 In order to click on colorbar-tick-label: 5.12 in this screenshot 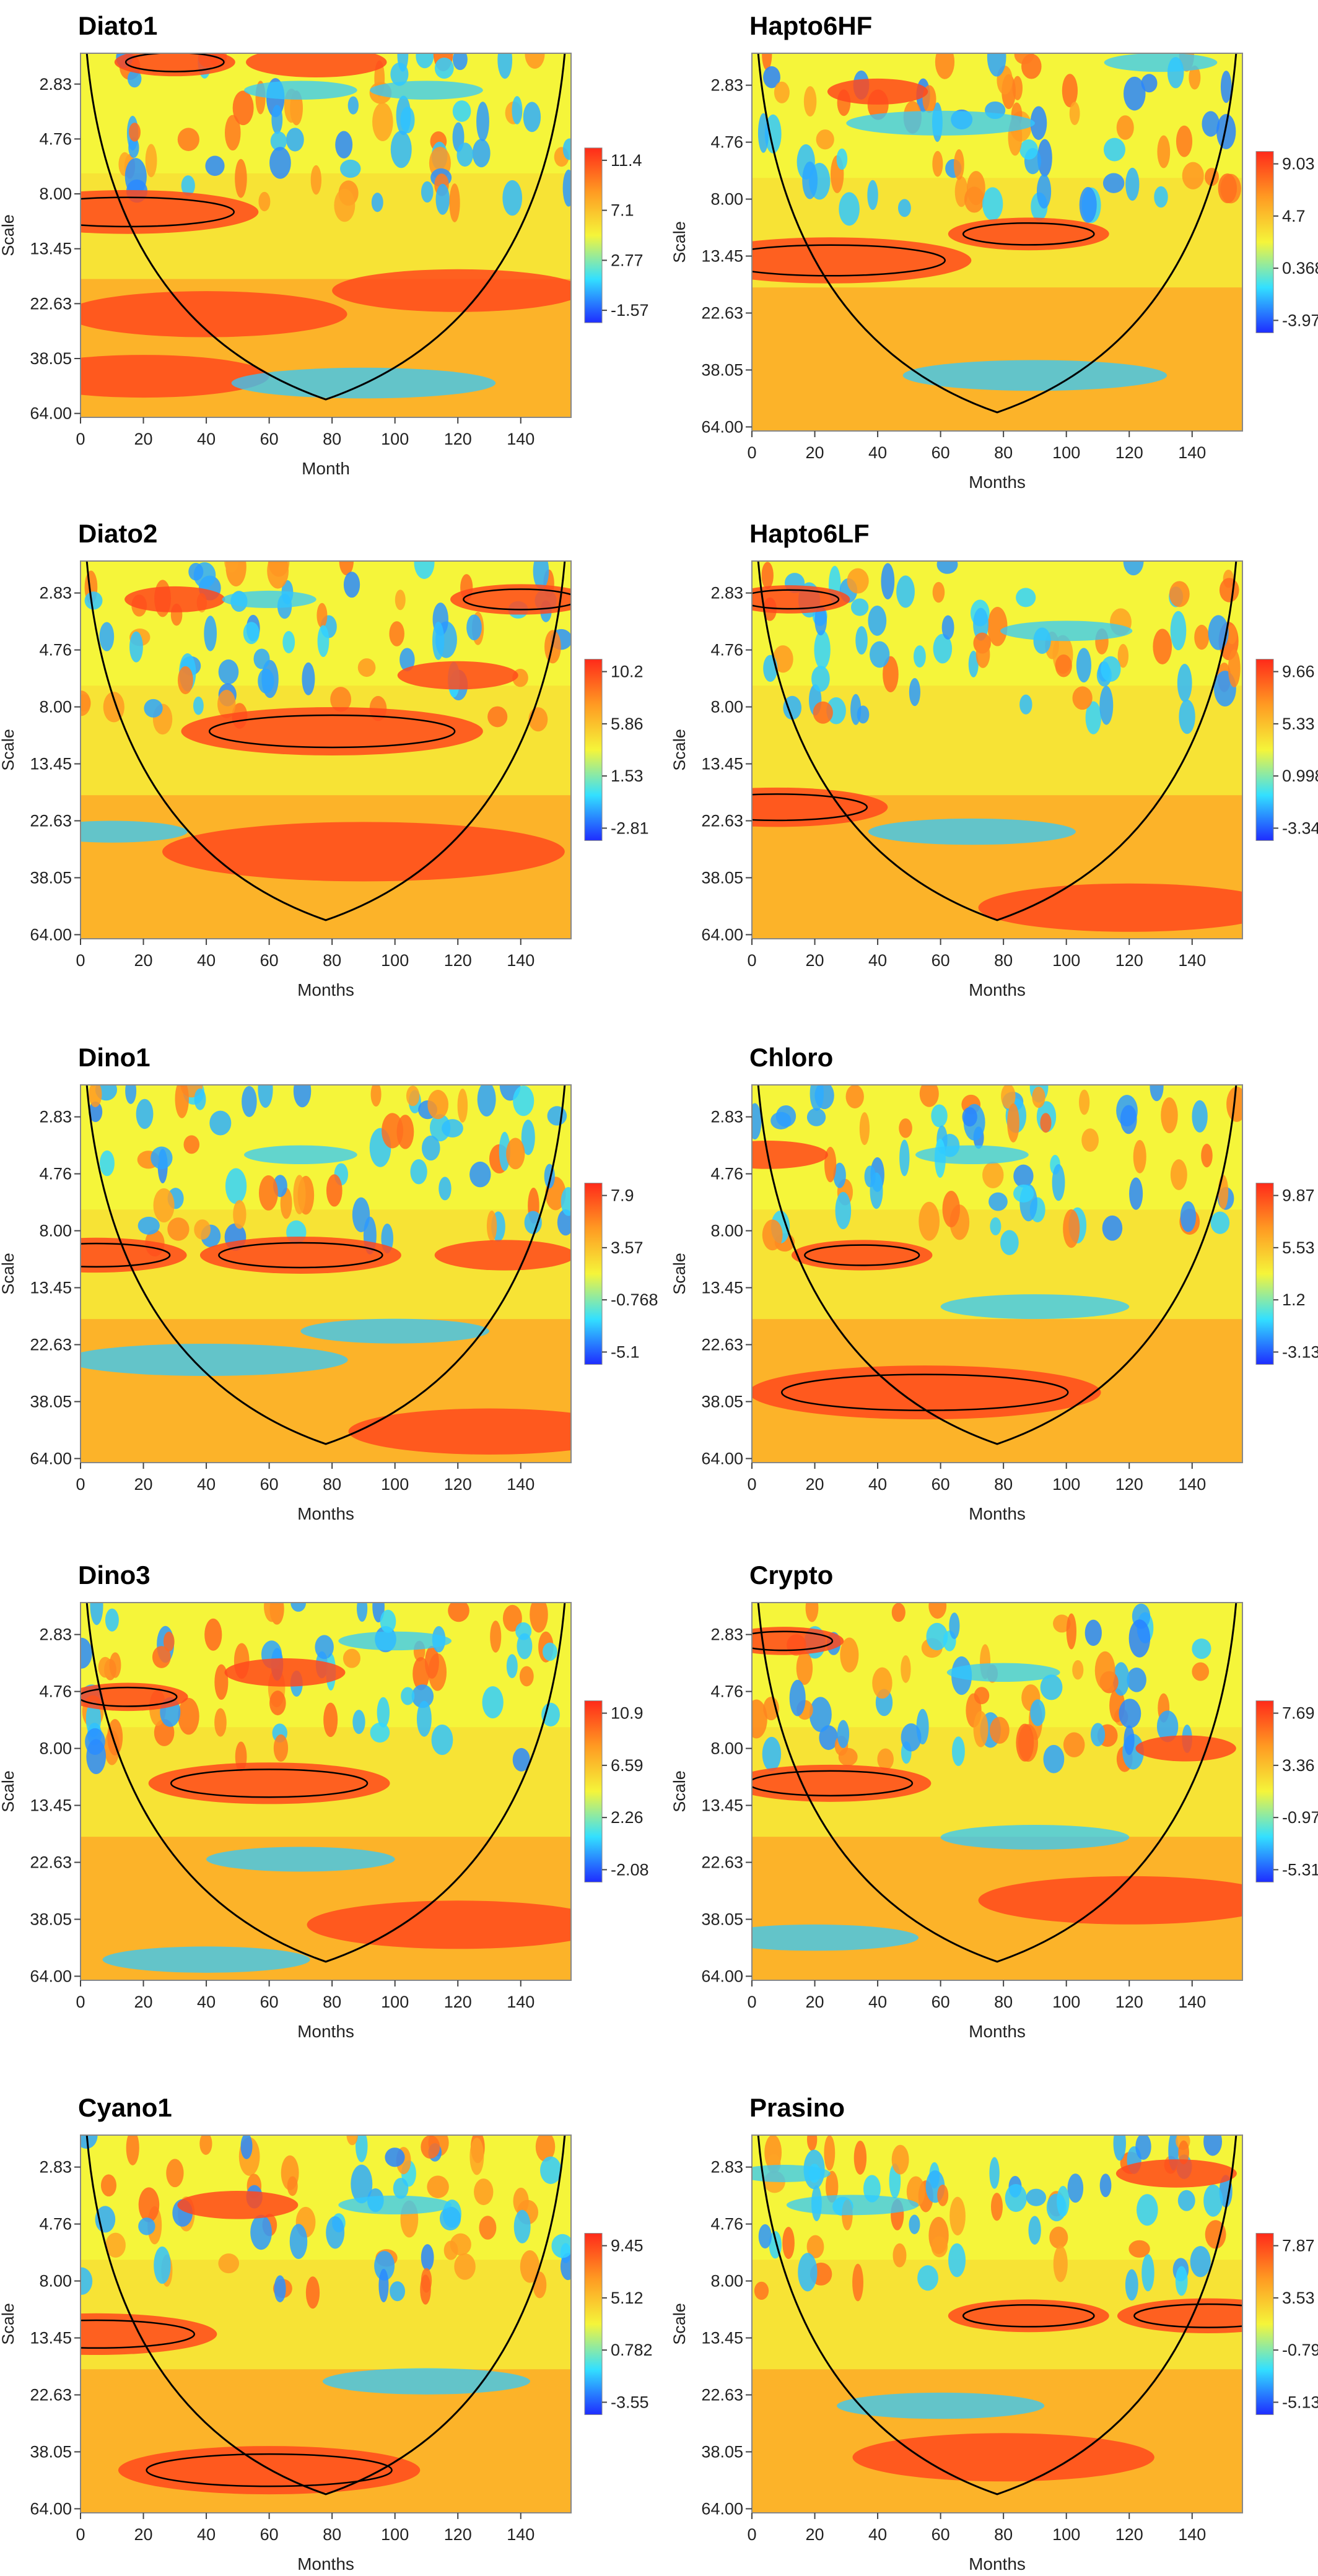, I will do `click(627, 2298)`.